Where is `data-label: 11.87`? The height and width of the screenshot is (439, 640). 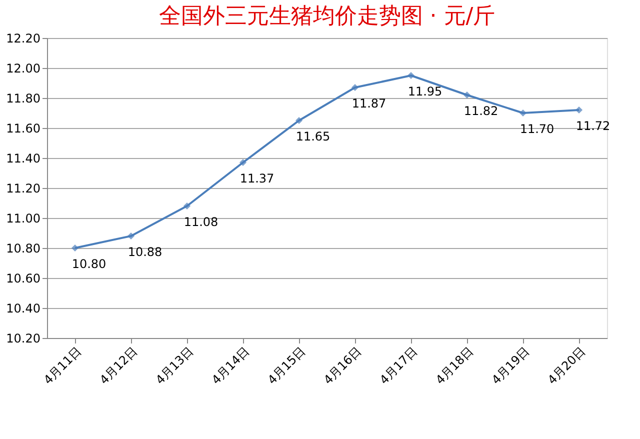
data-label: 11.87 is located at coordinates (369, 103).